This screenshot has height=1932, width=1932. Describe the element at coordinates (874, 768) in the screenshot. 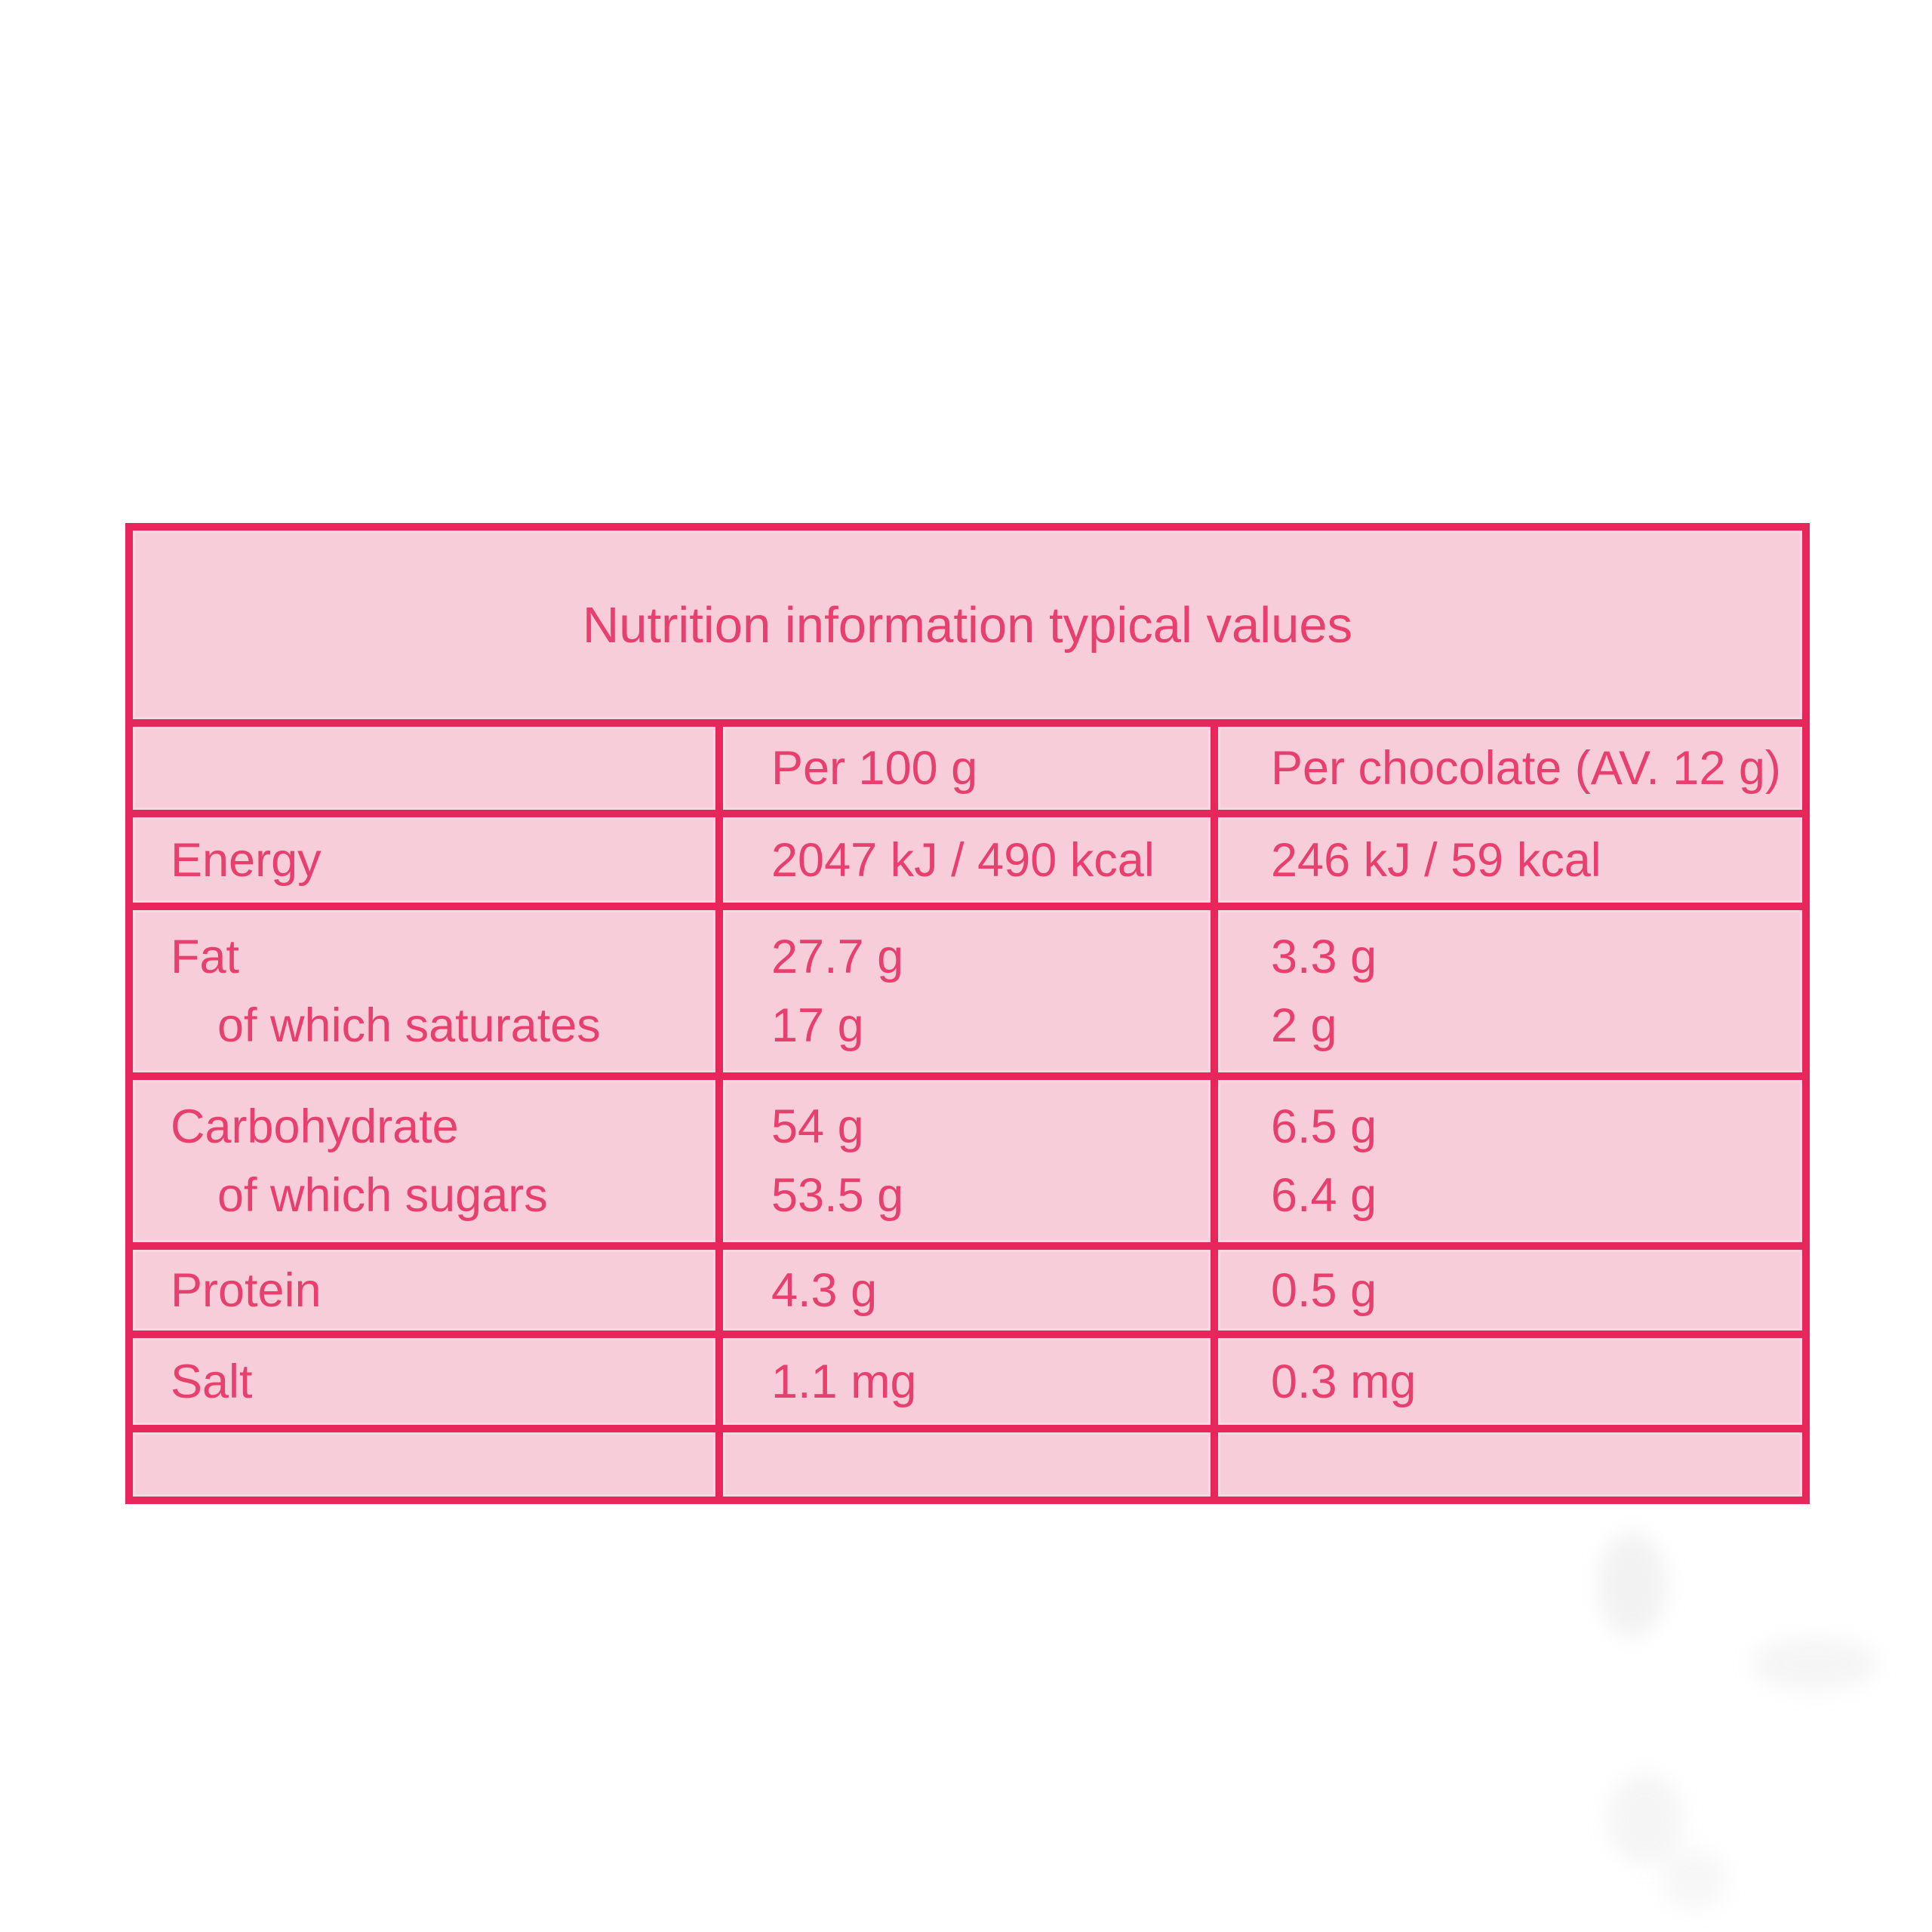

I see `column-header-per-100g: Per 100 g` at that location.